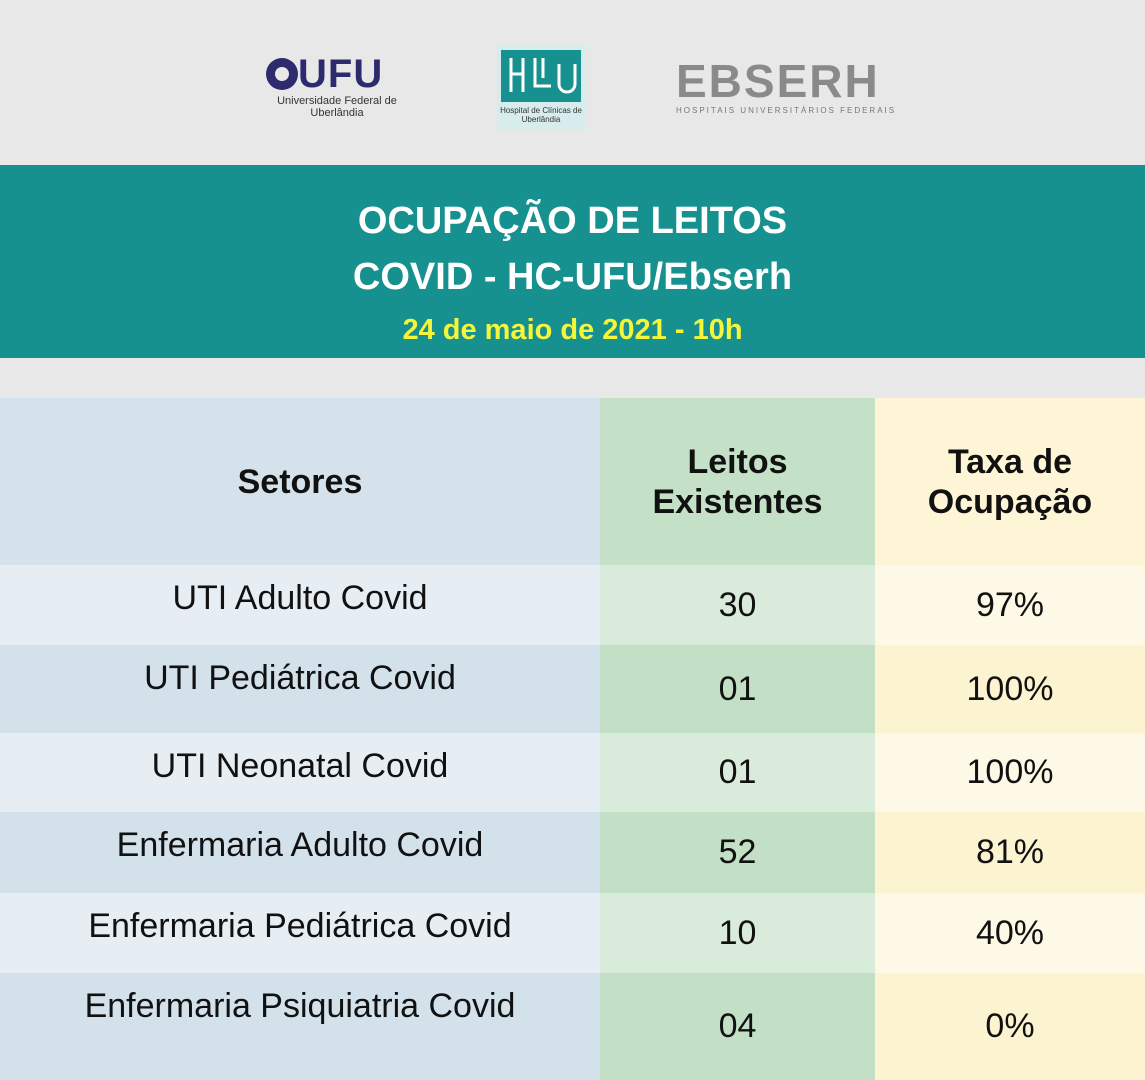 The image size is (1145, 1080). Describe the element at coordinates (300, 605) in the screenshot. I see `sector-cell: UTI Adulto Covid` at that location.